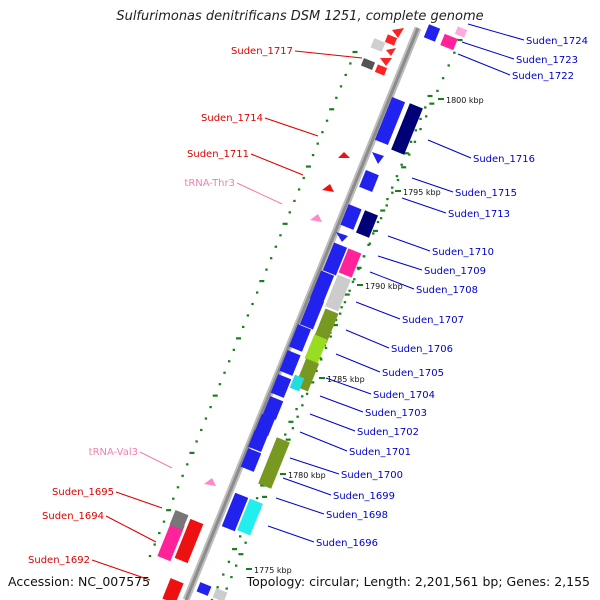 This screenshot has height=600, width=600. I want to click on gene-label: Suden_1700, so click(372, 475).